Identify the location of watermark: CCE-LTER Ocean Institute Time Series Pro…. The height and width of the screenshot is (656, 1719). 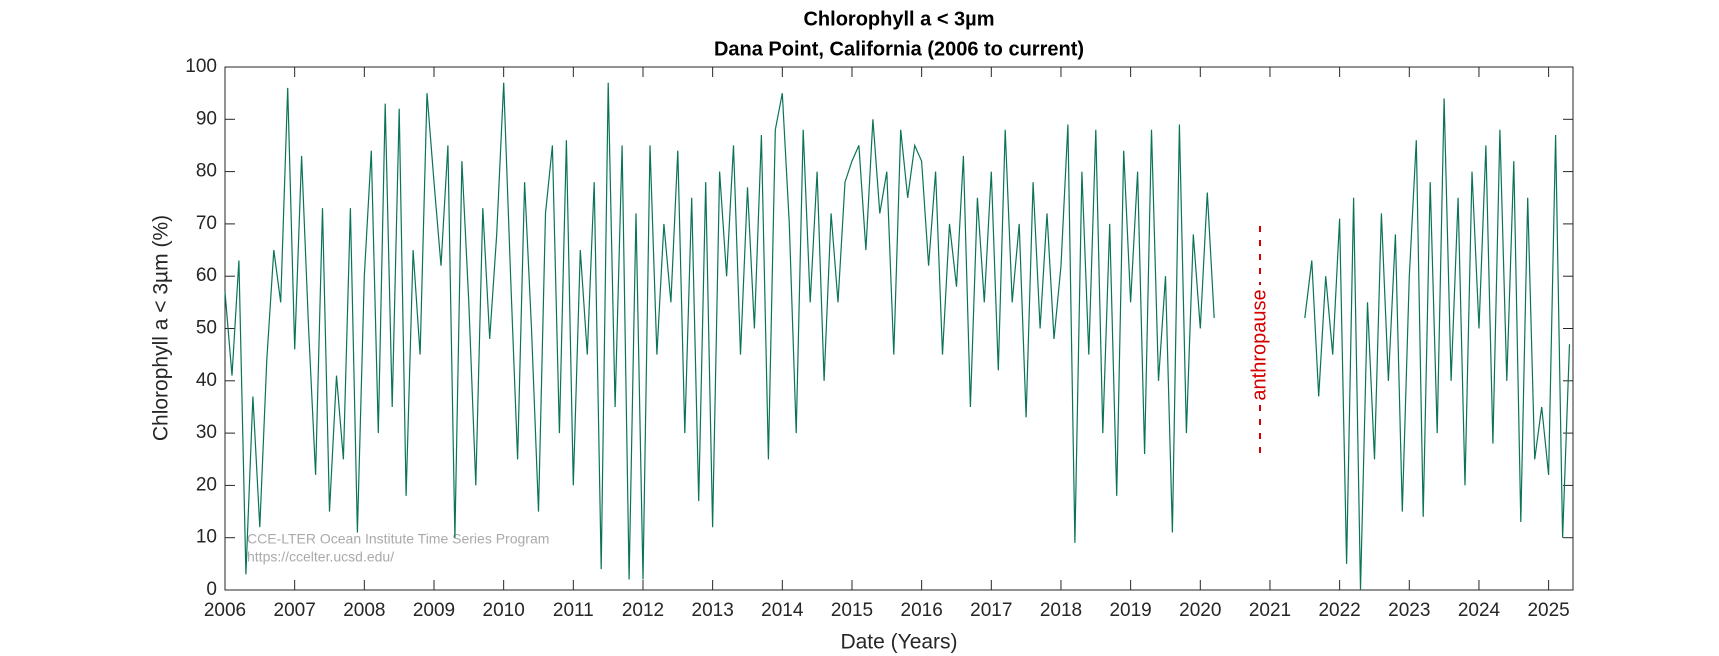
(398, 539).